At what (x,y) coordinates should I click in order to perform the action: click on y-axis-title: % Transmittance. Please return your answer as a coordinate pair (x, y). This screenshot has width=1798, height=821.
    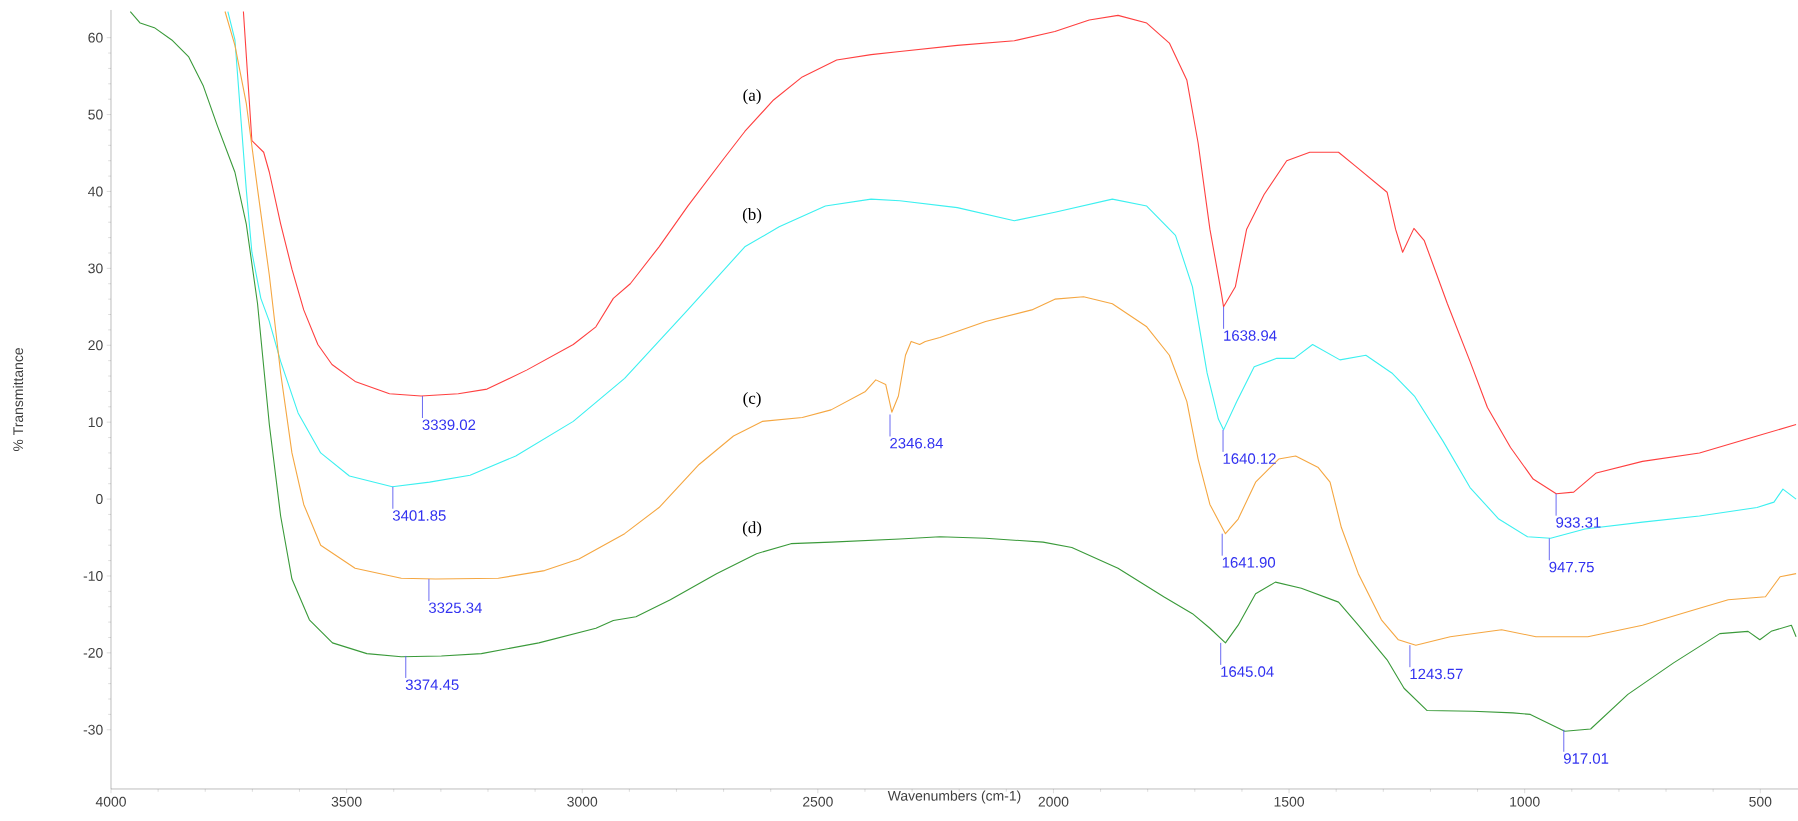
    Looking at the image, I should click on (18, 400).